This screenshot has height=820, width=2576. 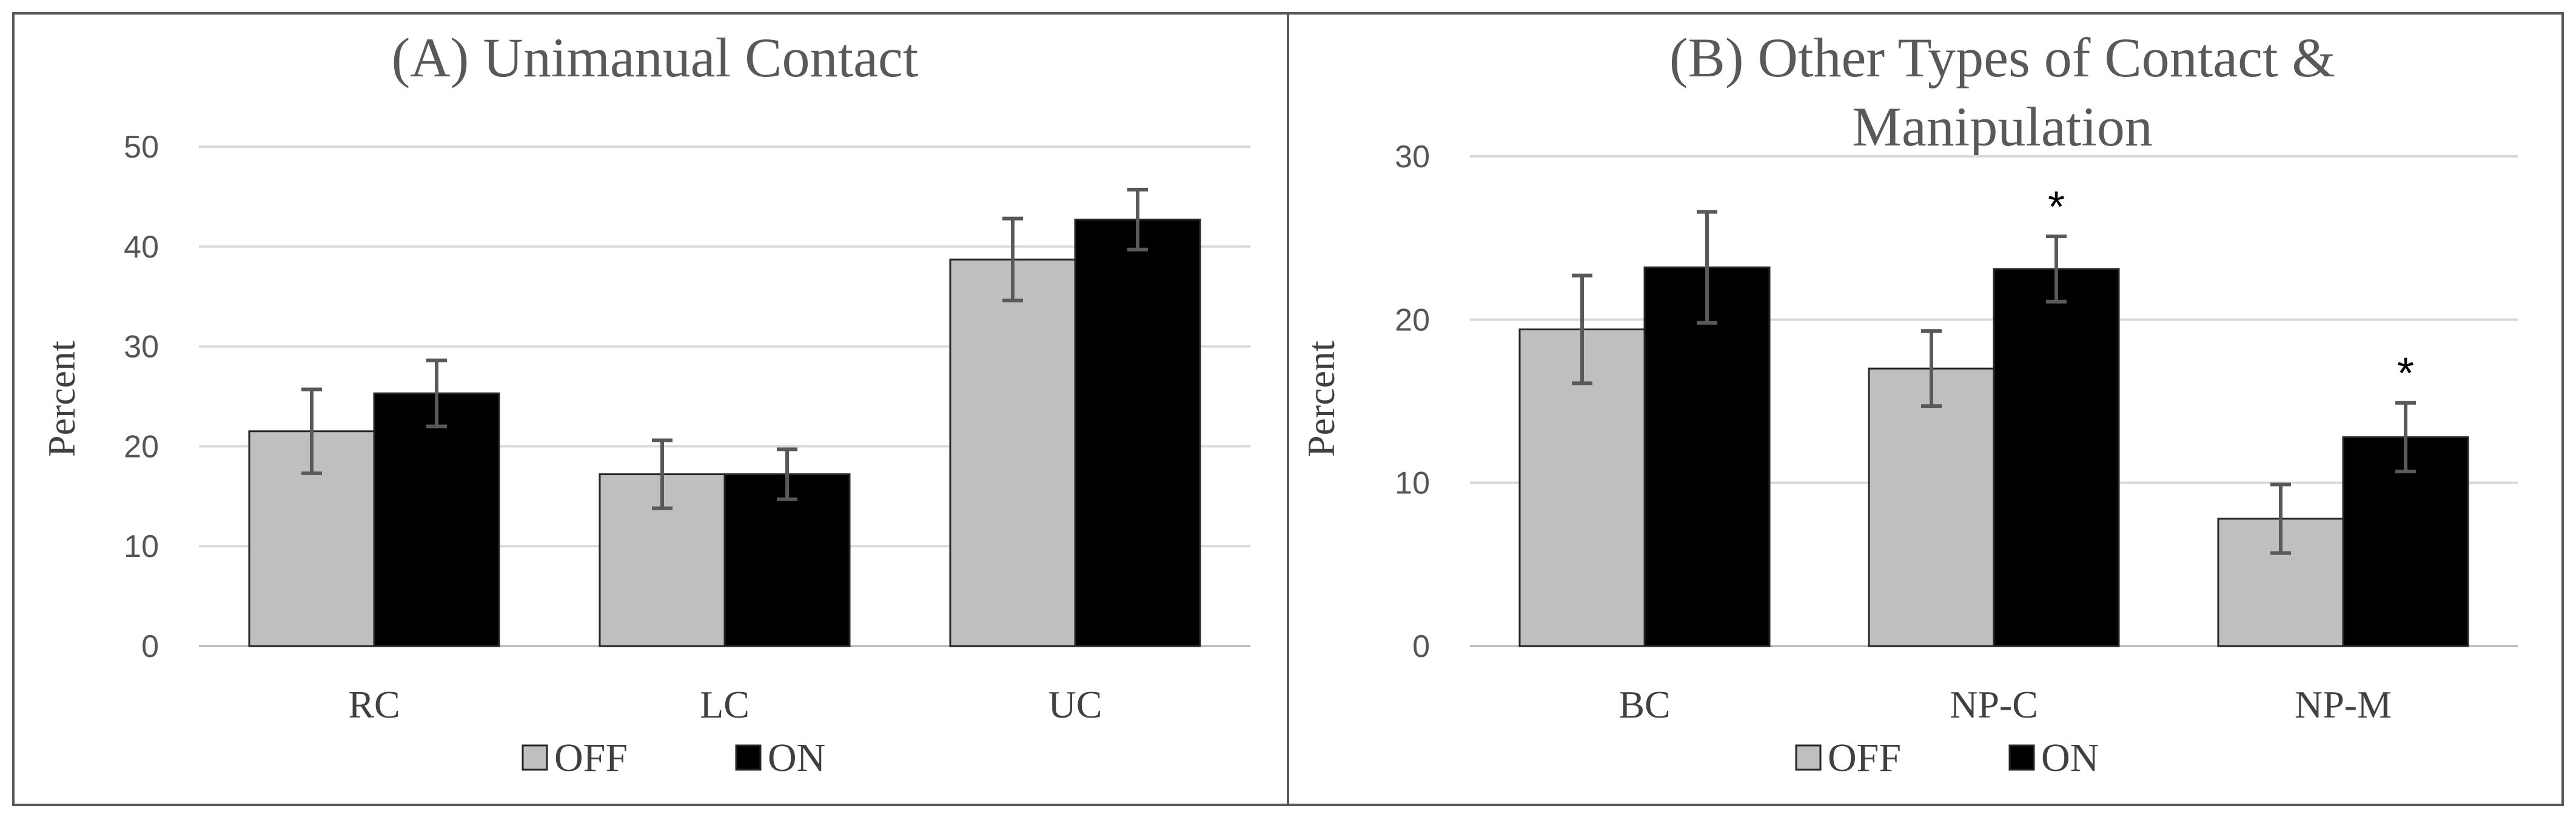 I want to click on panel-a-x-ticks: RC LC UC, so click(x=725, y=704).